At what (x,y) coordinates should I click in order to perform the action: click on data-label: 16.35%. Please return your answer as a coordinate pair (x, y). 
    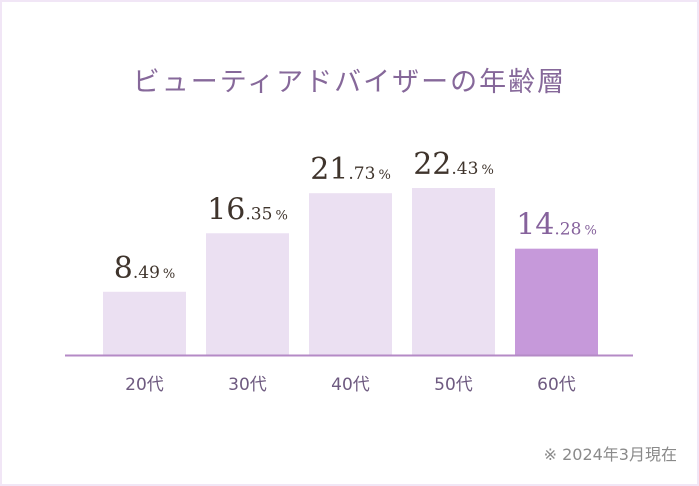
    Looking at the image, I should click on (247, 209).